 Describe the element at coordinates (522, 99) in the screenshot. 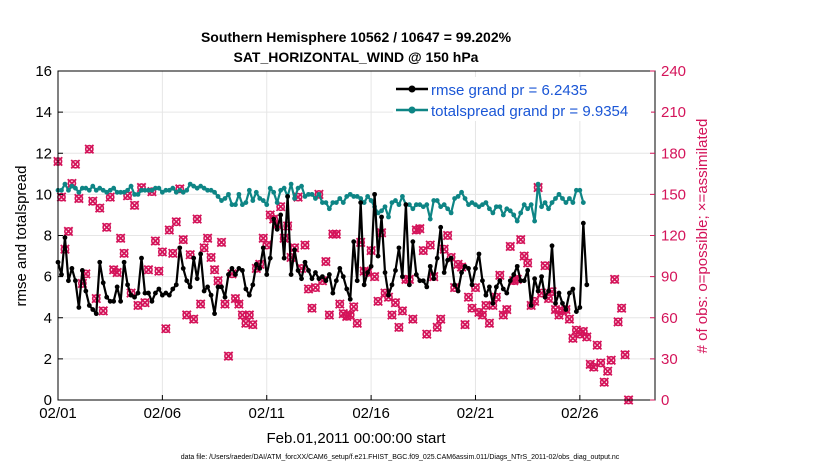

I see `legend-box` at that location.